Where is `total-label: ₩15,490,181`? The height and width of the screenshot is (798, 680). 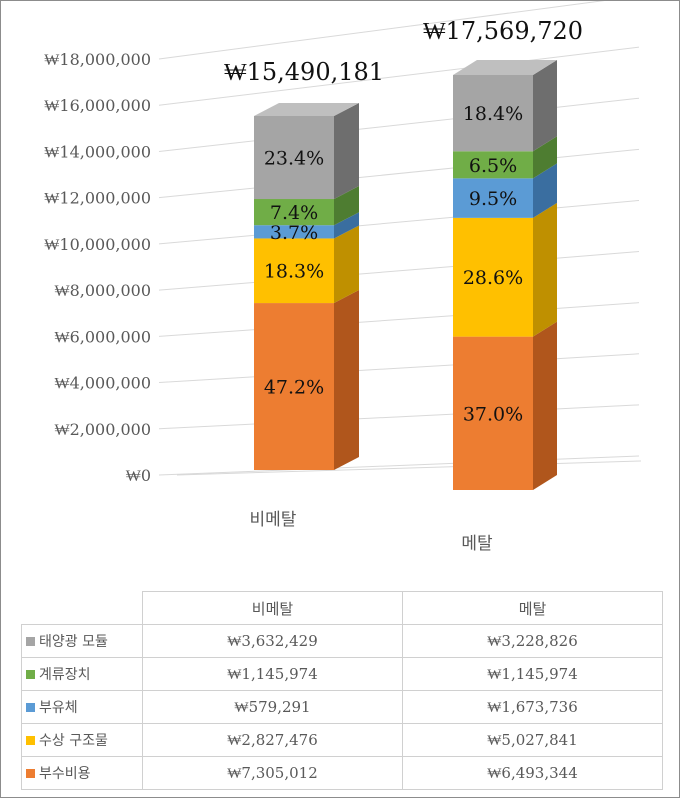 total-label: ₩15,490,181 is located at coordinates (304, 72).